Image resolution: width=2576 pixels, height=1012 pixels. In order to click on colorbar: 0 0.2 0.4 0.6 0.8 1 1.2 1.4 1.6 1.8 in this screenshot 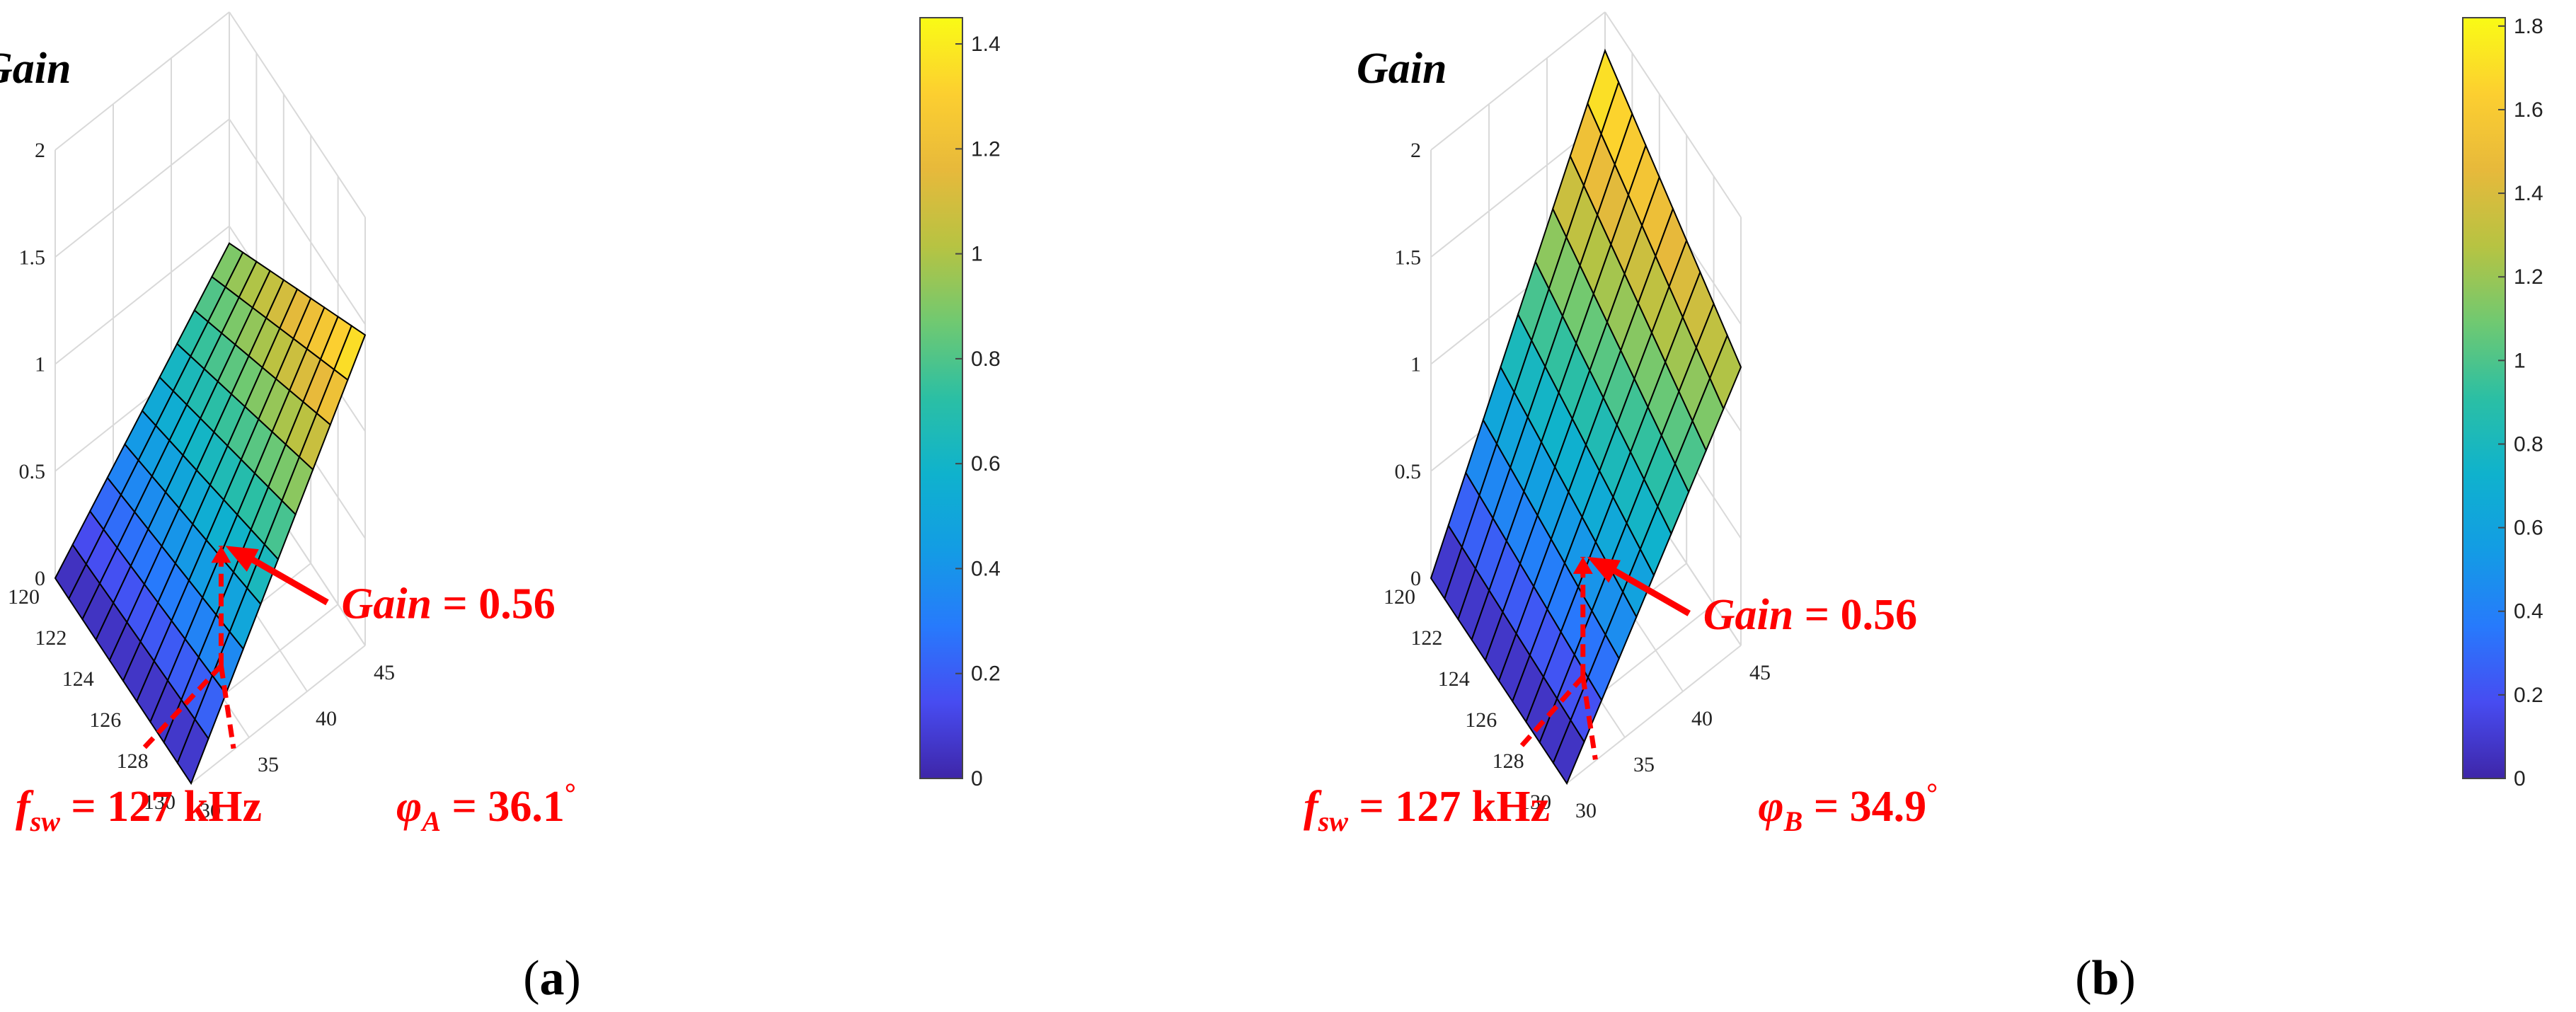, I will do `click(2502, 402)`.